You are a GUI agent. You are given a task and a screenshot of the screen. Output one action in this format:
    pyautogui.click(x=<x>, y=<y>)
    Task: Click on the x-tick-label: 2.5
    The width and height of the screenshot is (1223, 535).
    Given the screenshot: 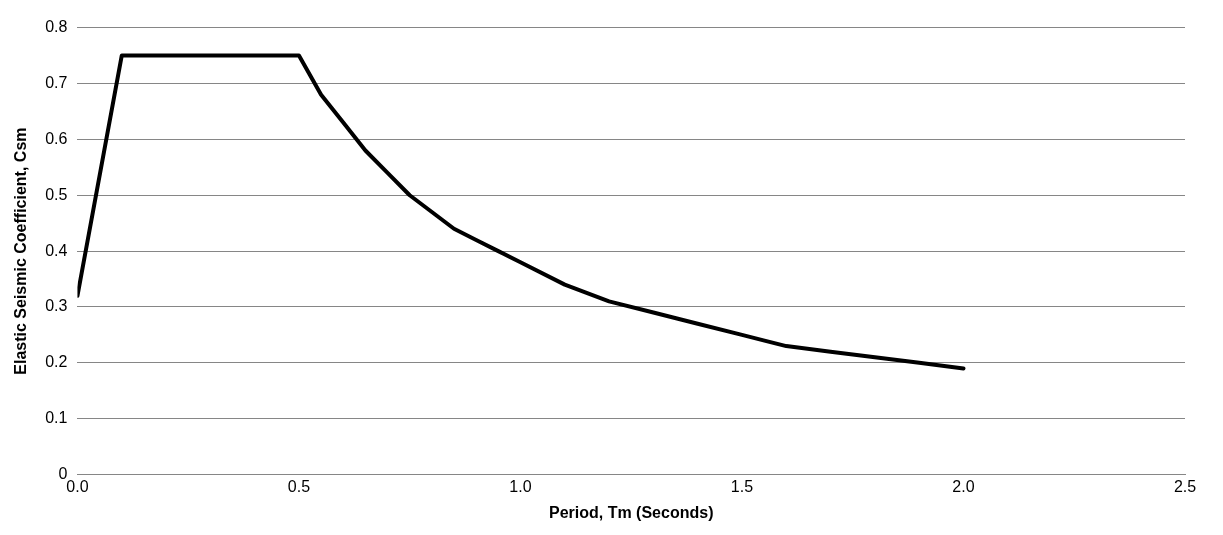 What is the action you would take?
    pyautogui.click(x=1185, y=486)
    